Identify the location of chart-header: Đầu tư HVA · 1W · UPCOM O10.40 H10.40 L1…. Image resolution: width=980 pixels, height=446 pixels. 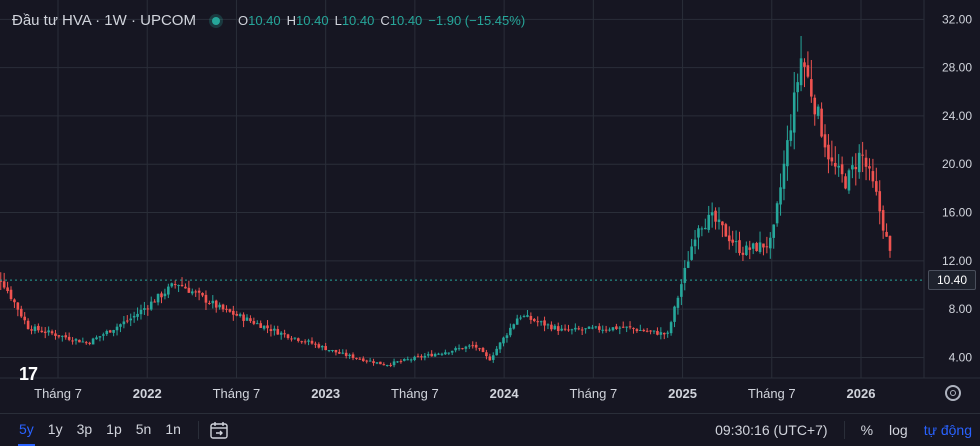
(268, 20).